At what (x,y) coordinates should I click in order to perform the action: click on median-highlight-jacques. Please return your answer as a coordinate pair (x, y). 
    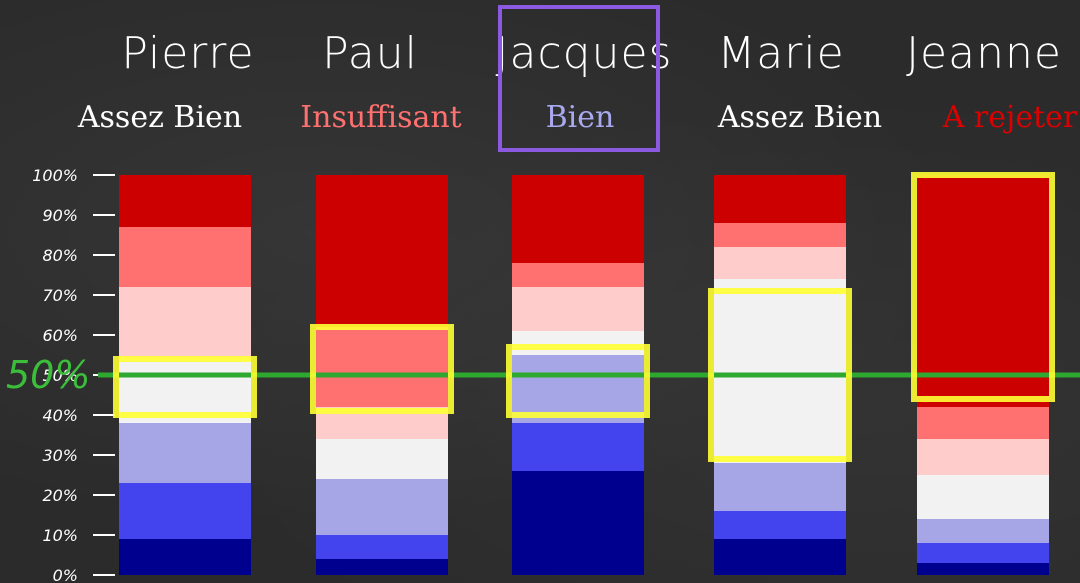
    Looking at the image, I should click on (578, 381).